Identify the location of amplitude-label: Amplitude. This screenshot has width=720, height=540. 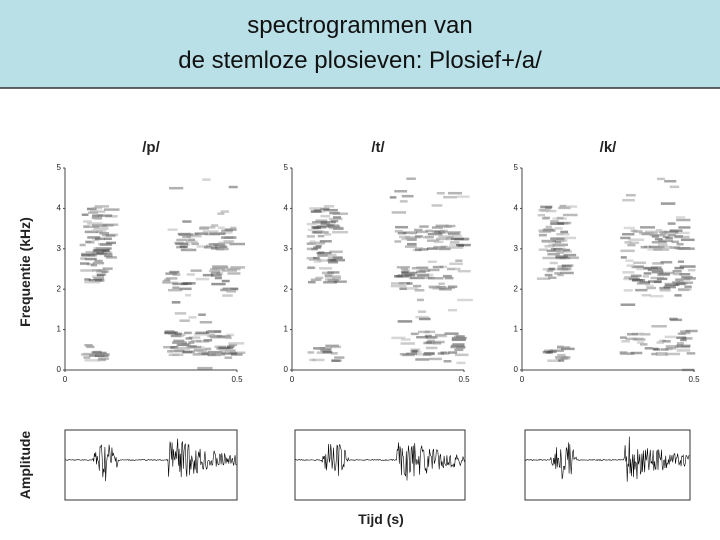
(25, 465).